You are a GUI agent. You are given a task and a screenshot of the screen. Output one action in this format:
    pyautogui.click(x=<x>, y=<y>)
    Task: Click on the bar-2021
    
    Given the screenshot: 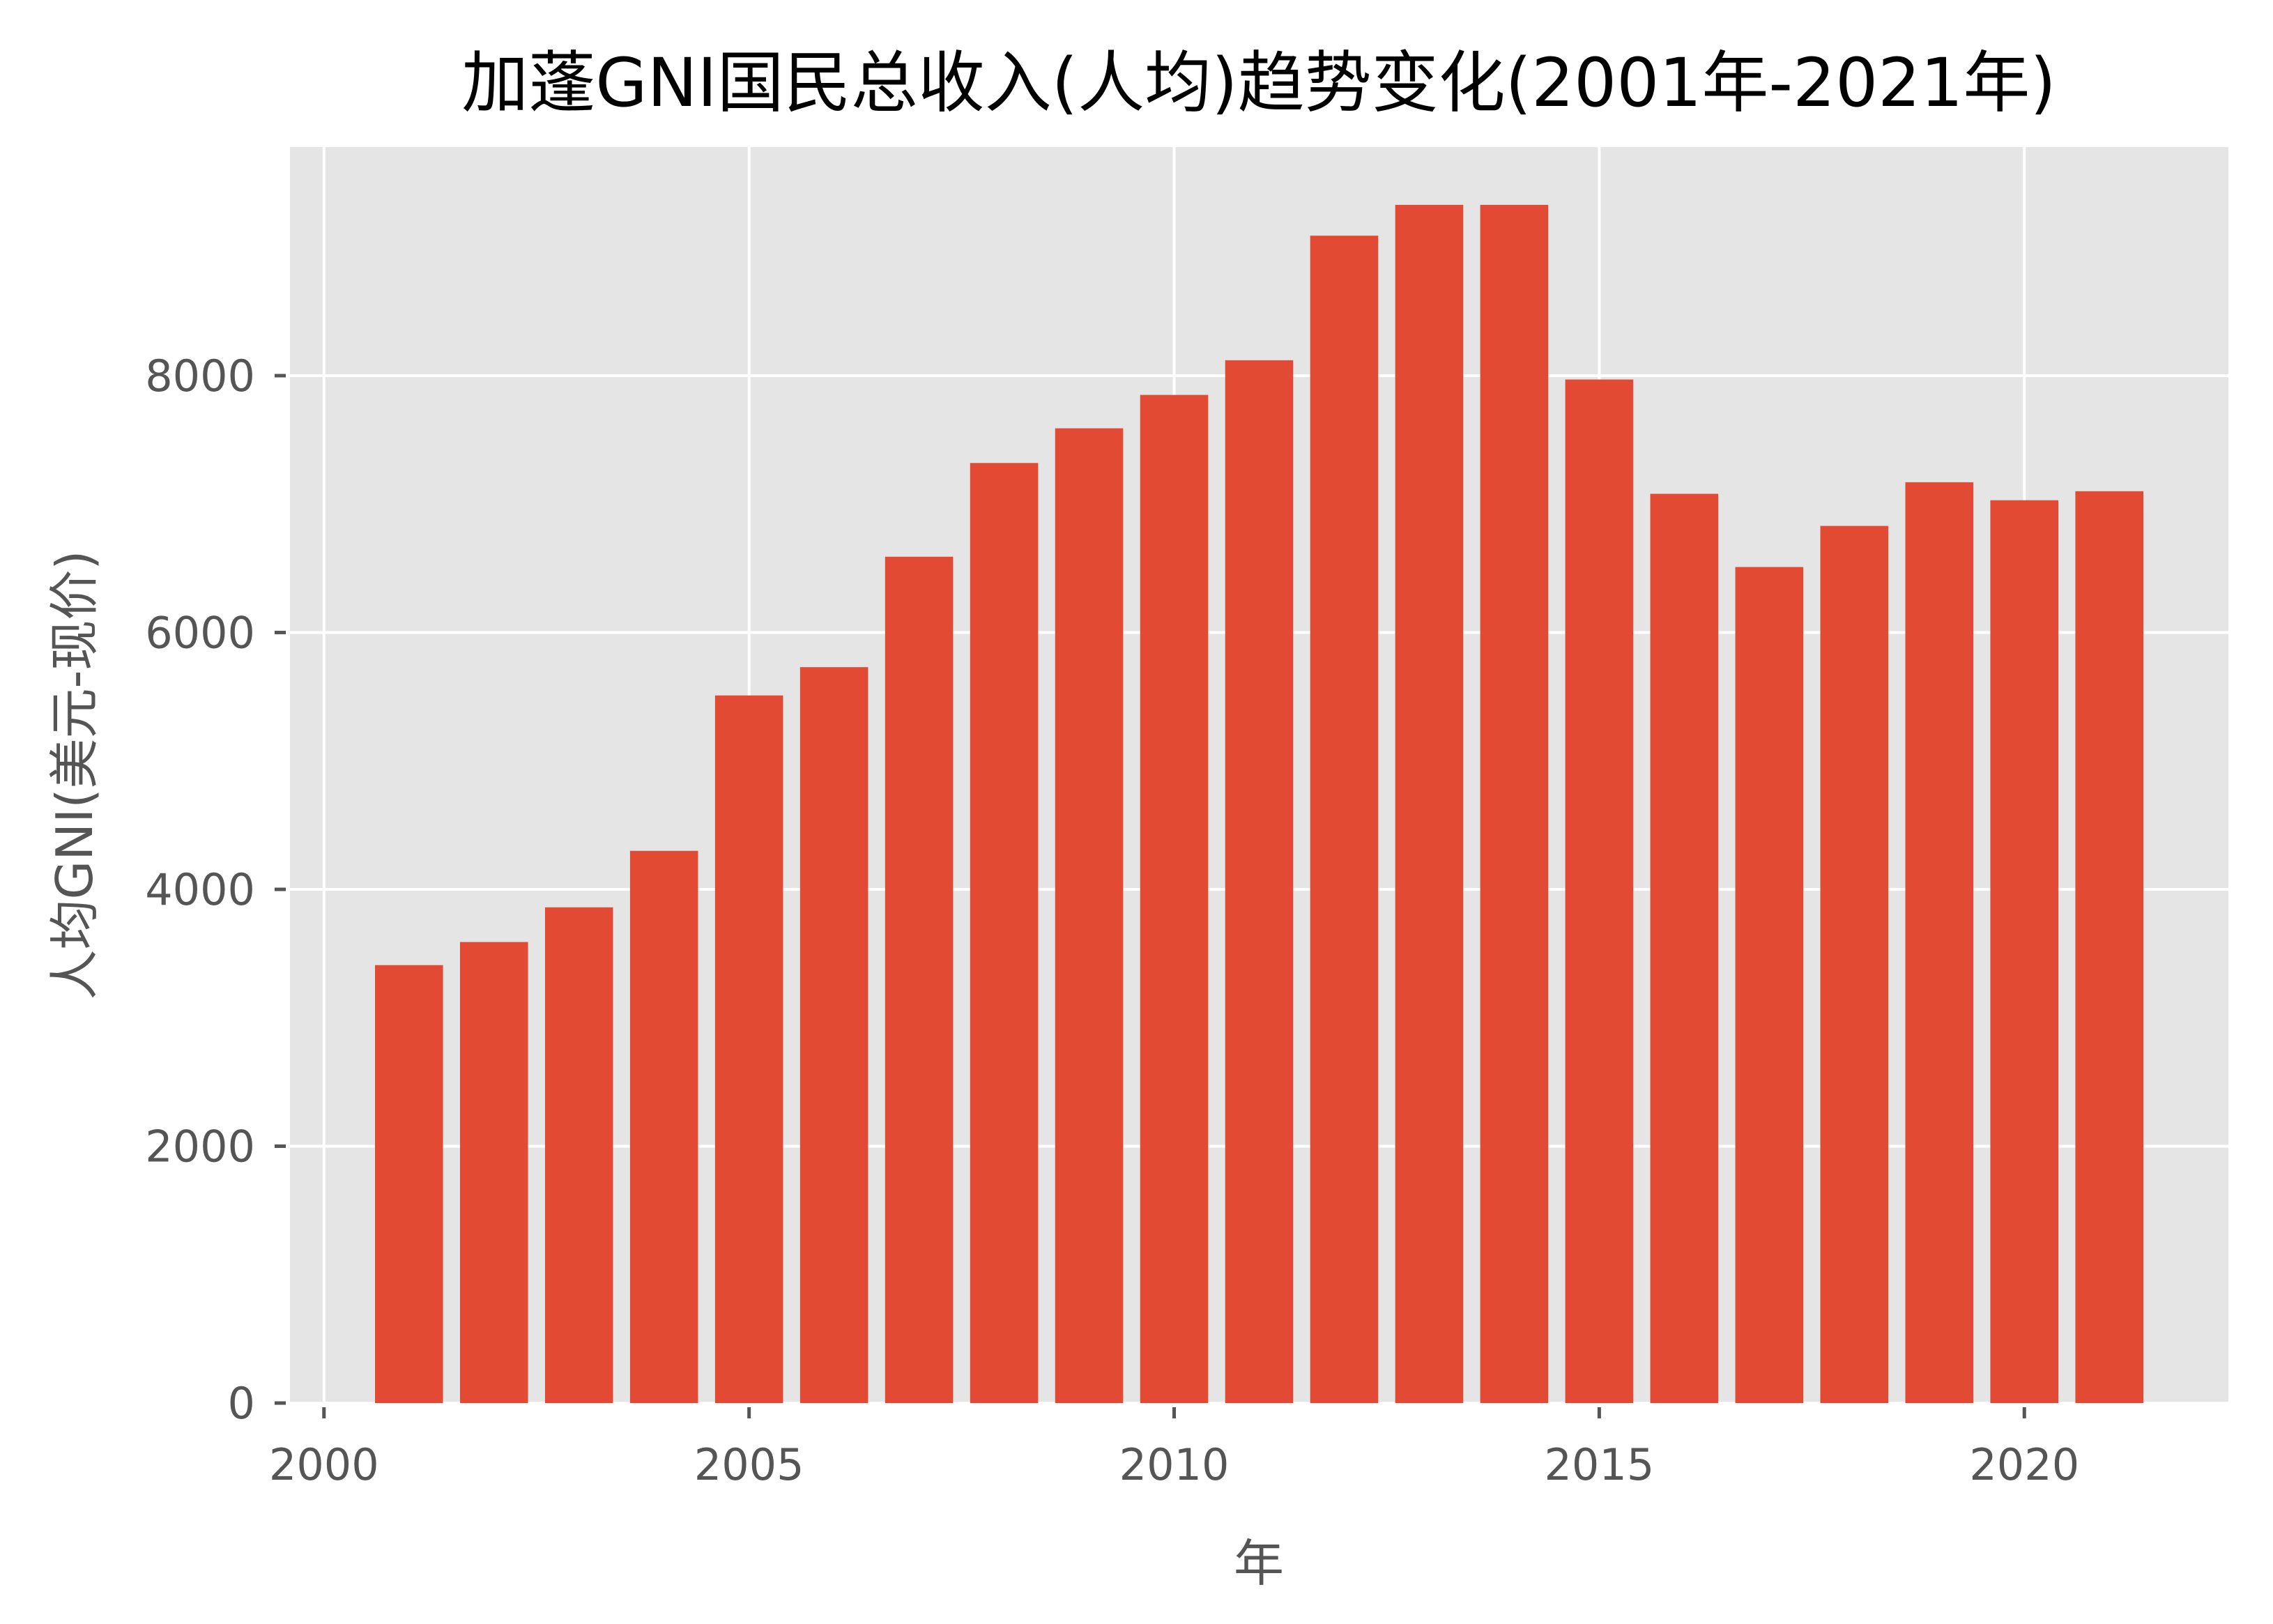 What is the action you would take?
    pyautogui.click(x=2109, y=947)
    